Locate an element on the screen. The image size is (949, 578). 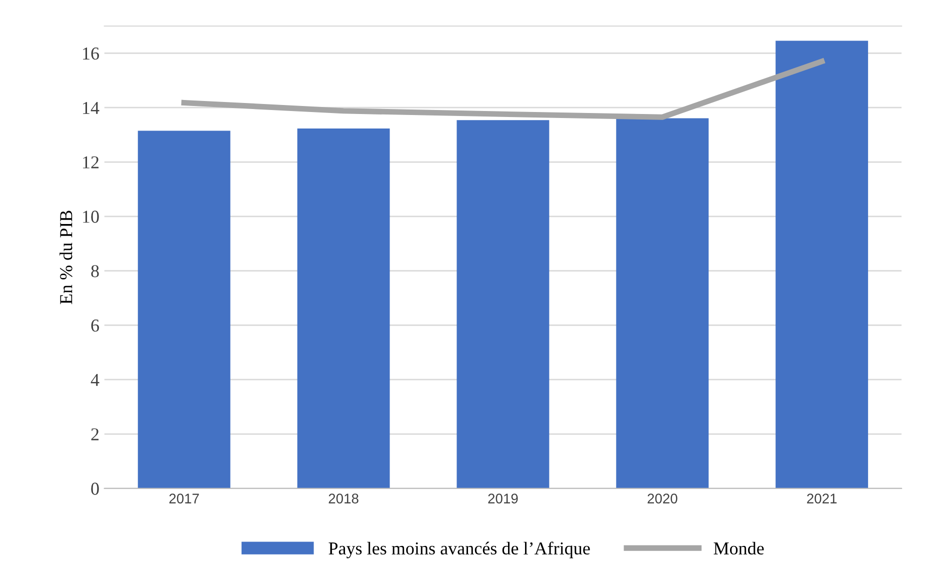
x-tick-label: 2021 is located at coordinates (822, 499).